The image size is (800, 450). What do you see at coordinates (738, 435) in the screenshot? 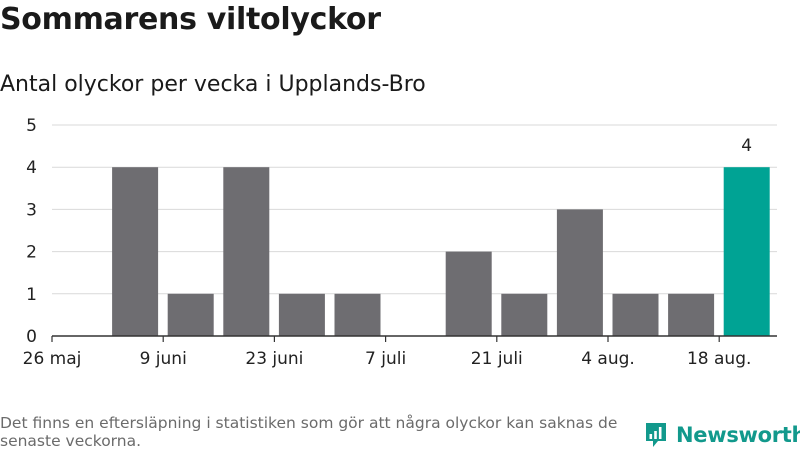
I see `brand-name: Newsworthy` at bounding box center [738, 435].